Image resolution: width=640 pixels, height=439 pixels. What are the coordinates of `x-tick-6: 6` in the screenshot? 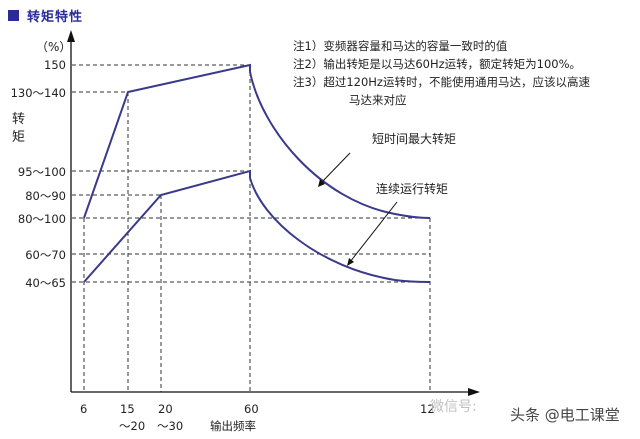 It's located at (84, 409).